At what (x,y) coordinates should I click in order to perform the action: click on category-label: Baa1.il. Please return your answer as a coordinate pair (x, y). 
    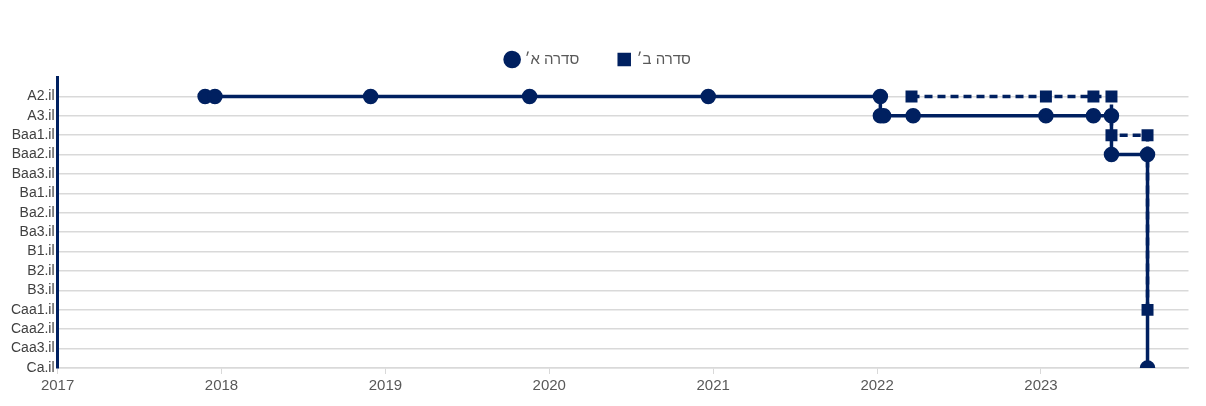
    Looking at the image, I should click on (33, 134).